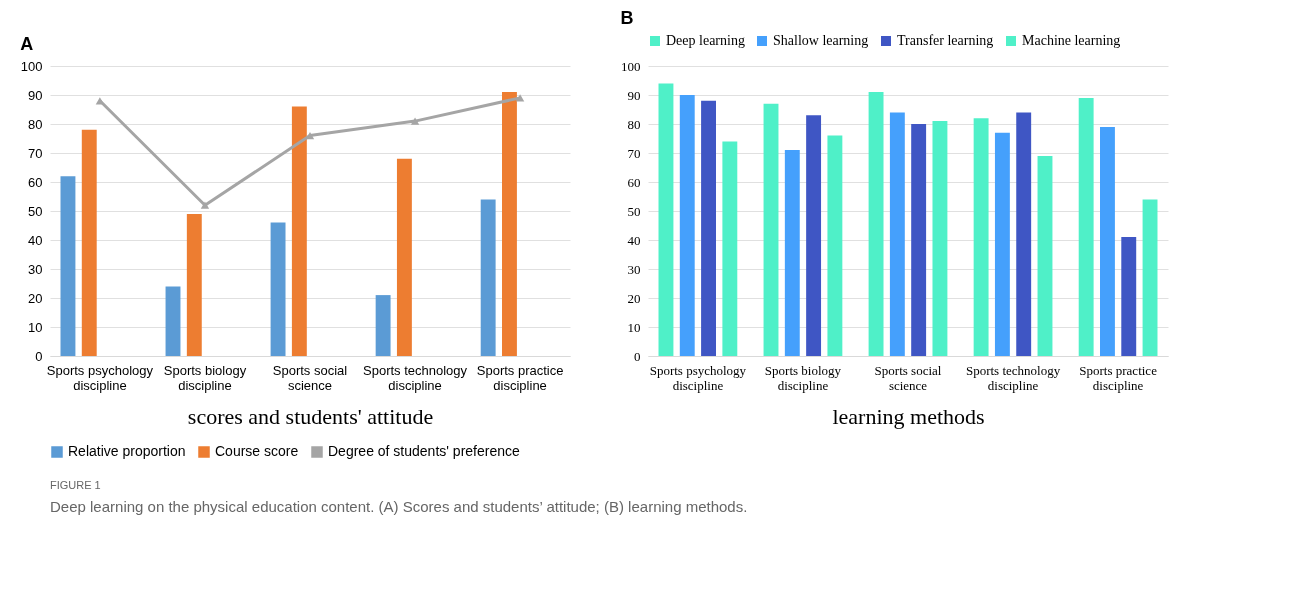 The height and width of the screenshot is (593, 1292). Describe the element at coordinates (705, 40) in the screenshot. I see `legend-label: Deep learning` at that location.